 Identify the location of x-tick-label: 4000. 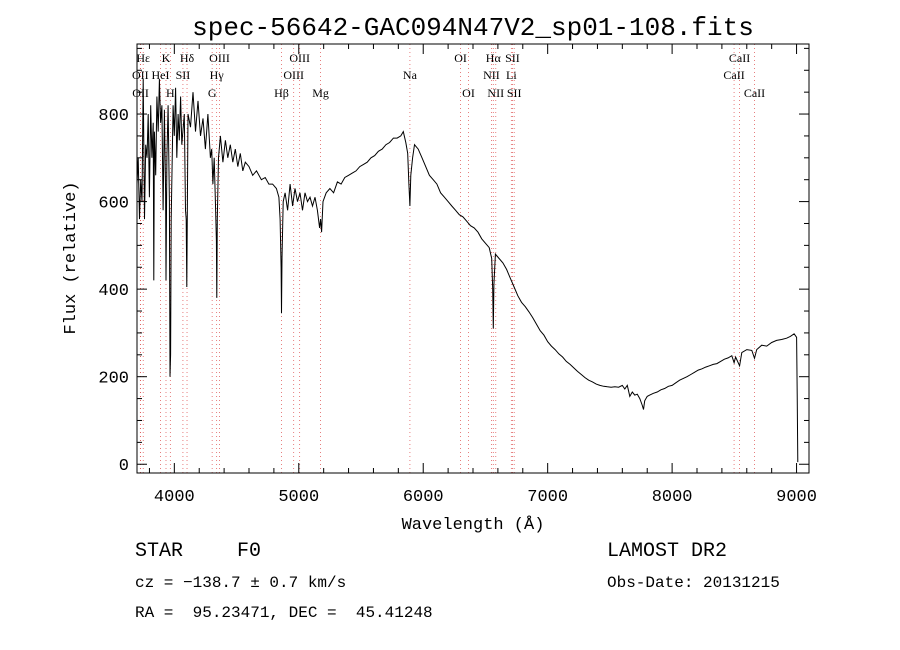
(174, 497).